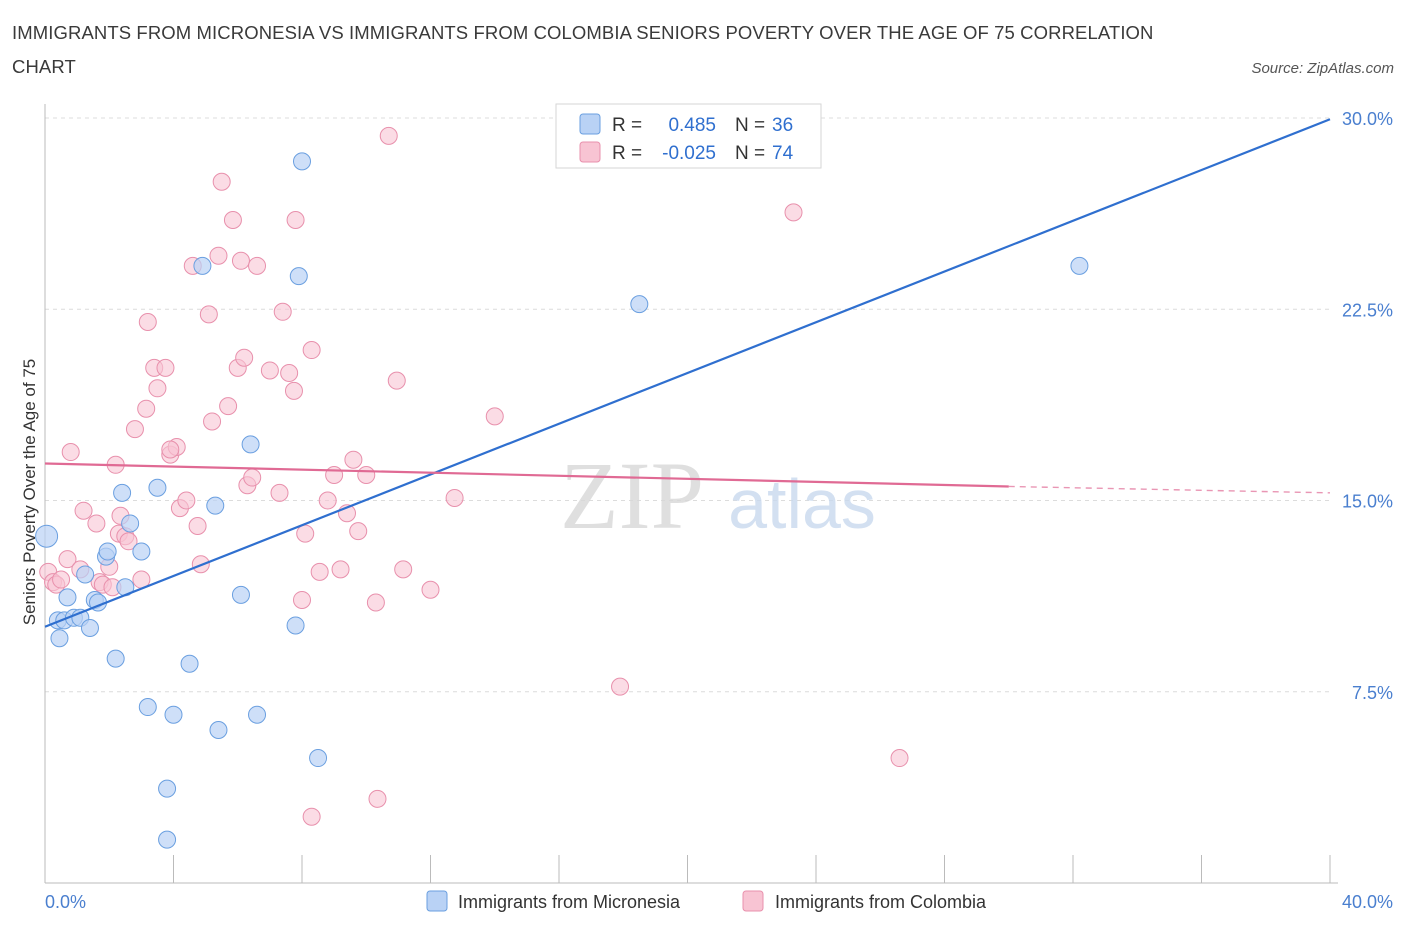 The width and height of the screenshot is (1406, 930). I want to click on x-tick-label-1: 40.0%, so click(1367, 902).